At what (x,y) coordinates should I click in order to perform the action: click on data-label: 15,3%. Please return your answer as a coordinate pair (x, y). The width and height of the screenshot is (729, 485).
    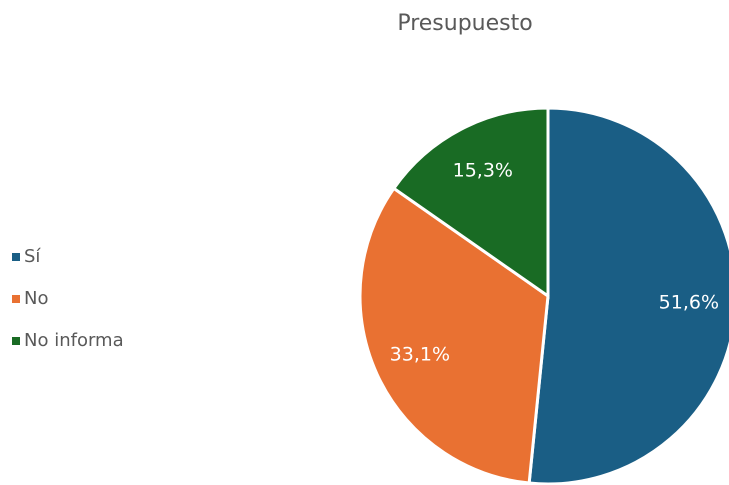
    Looking at the image, I should click on (483, 170).